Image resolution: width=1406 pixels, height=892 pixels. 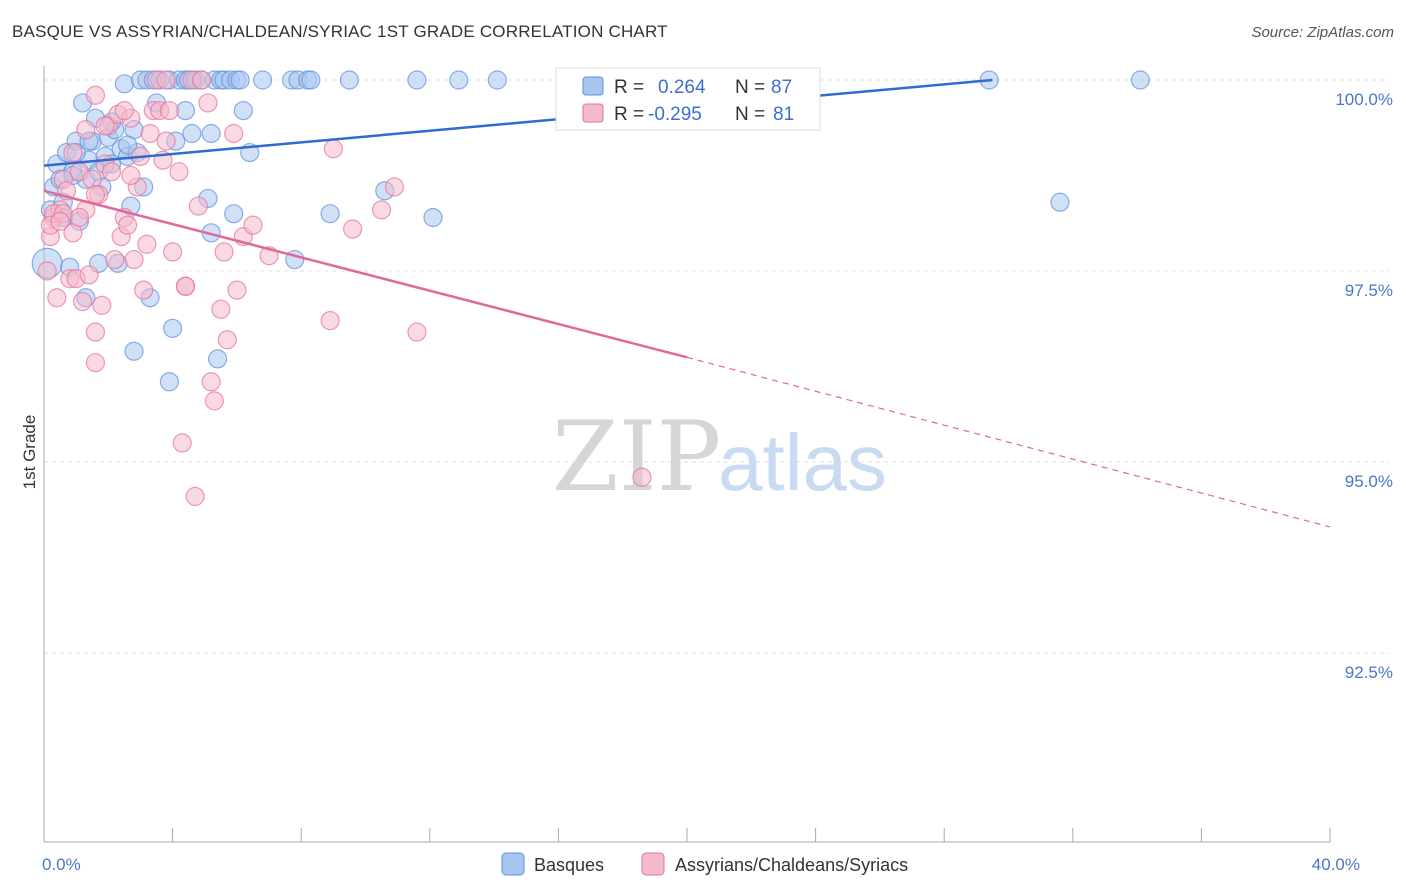 I want to click on stats-r-label-basques: R =, so click(x=629, y=87).